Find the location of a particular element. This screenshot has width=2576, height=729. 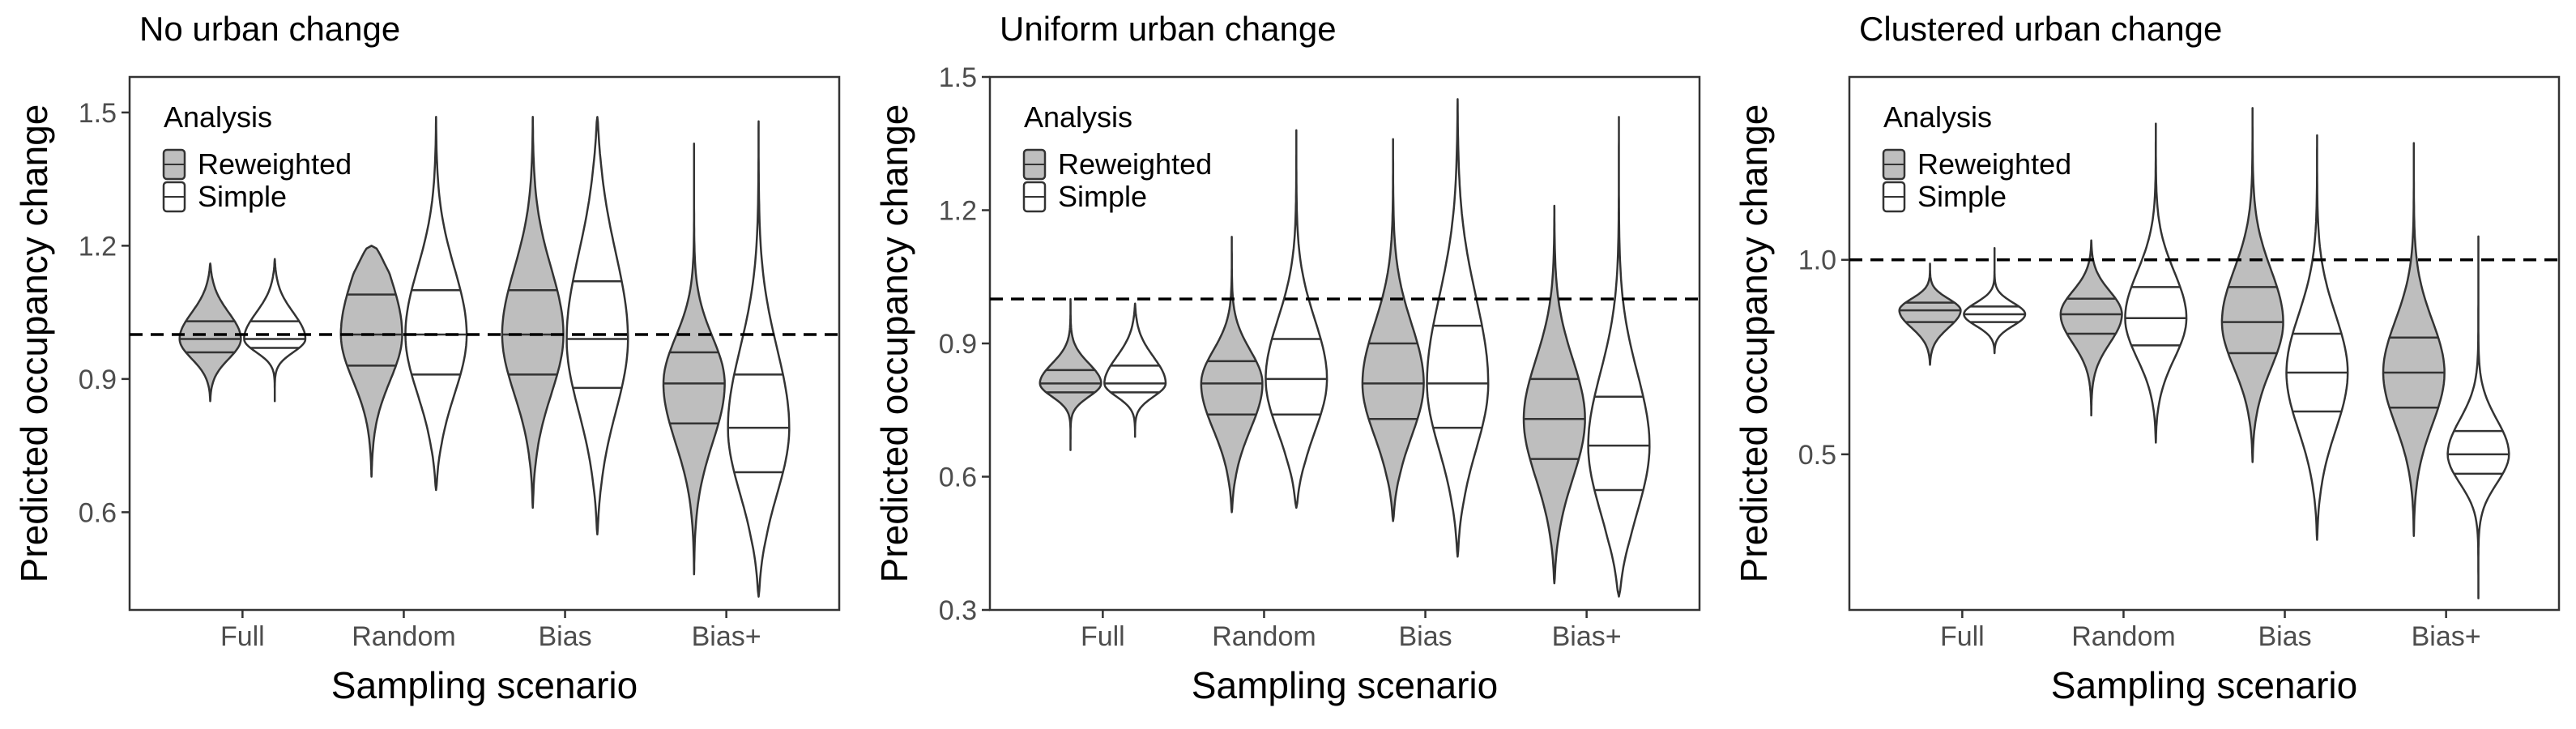

panel-title: No urban change is located at coordinates (270, 29).